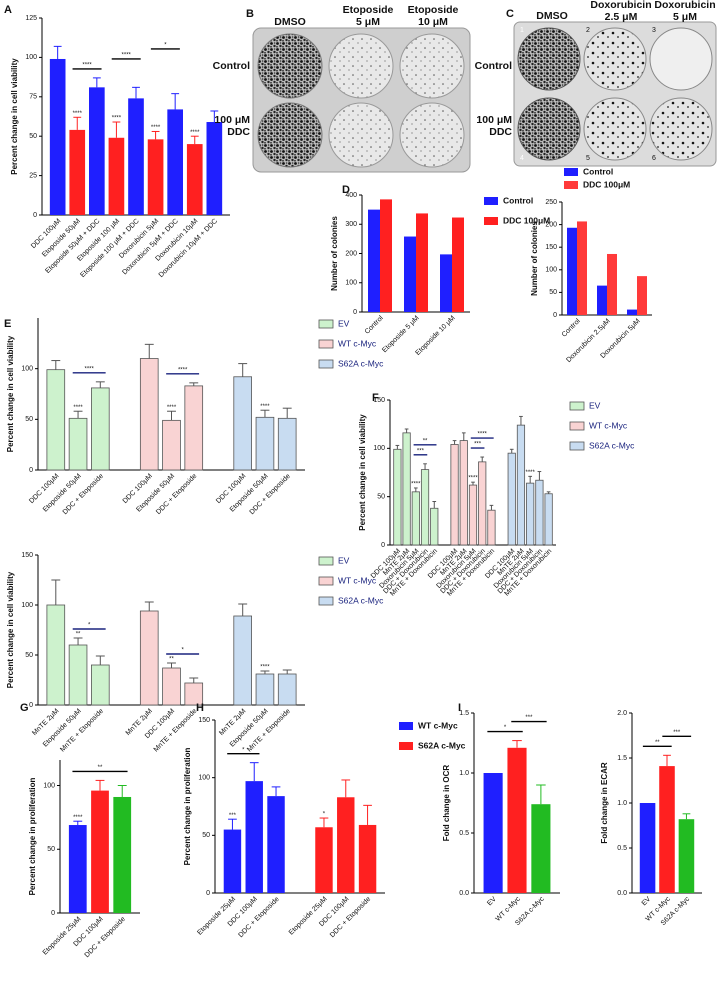 This screenshot has height=1007, width=719. What do you see at coordinates (368, 16) in the screenshot?
I see `column-label: Etoposide 5 μM` at bounding box center [368, 16].